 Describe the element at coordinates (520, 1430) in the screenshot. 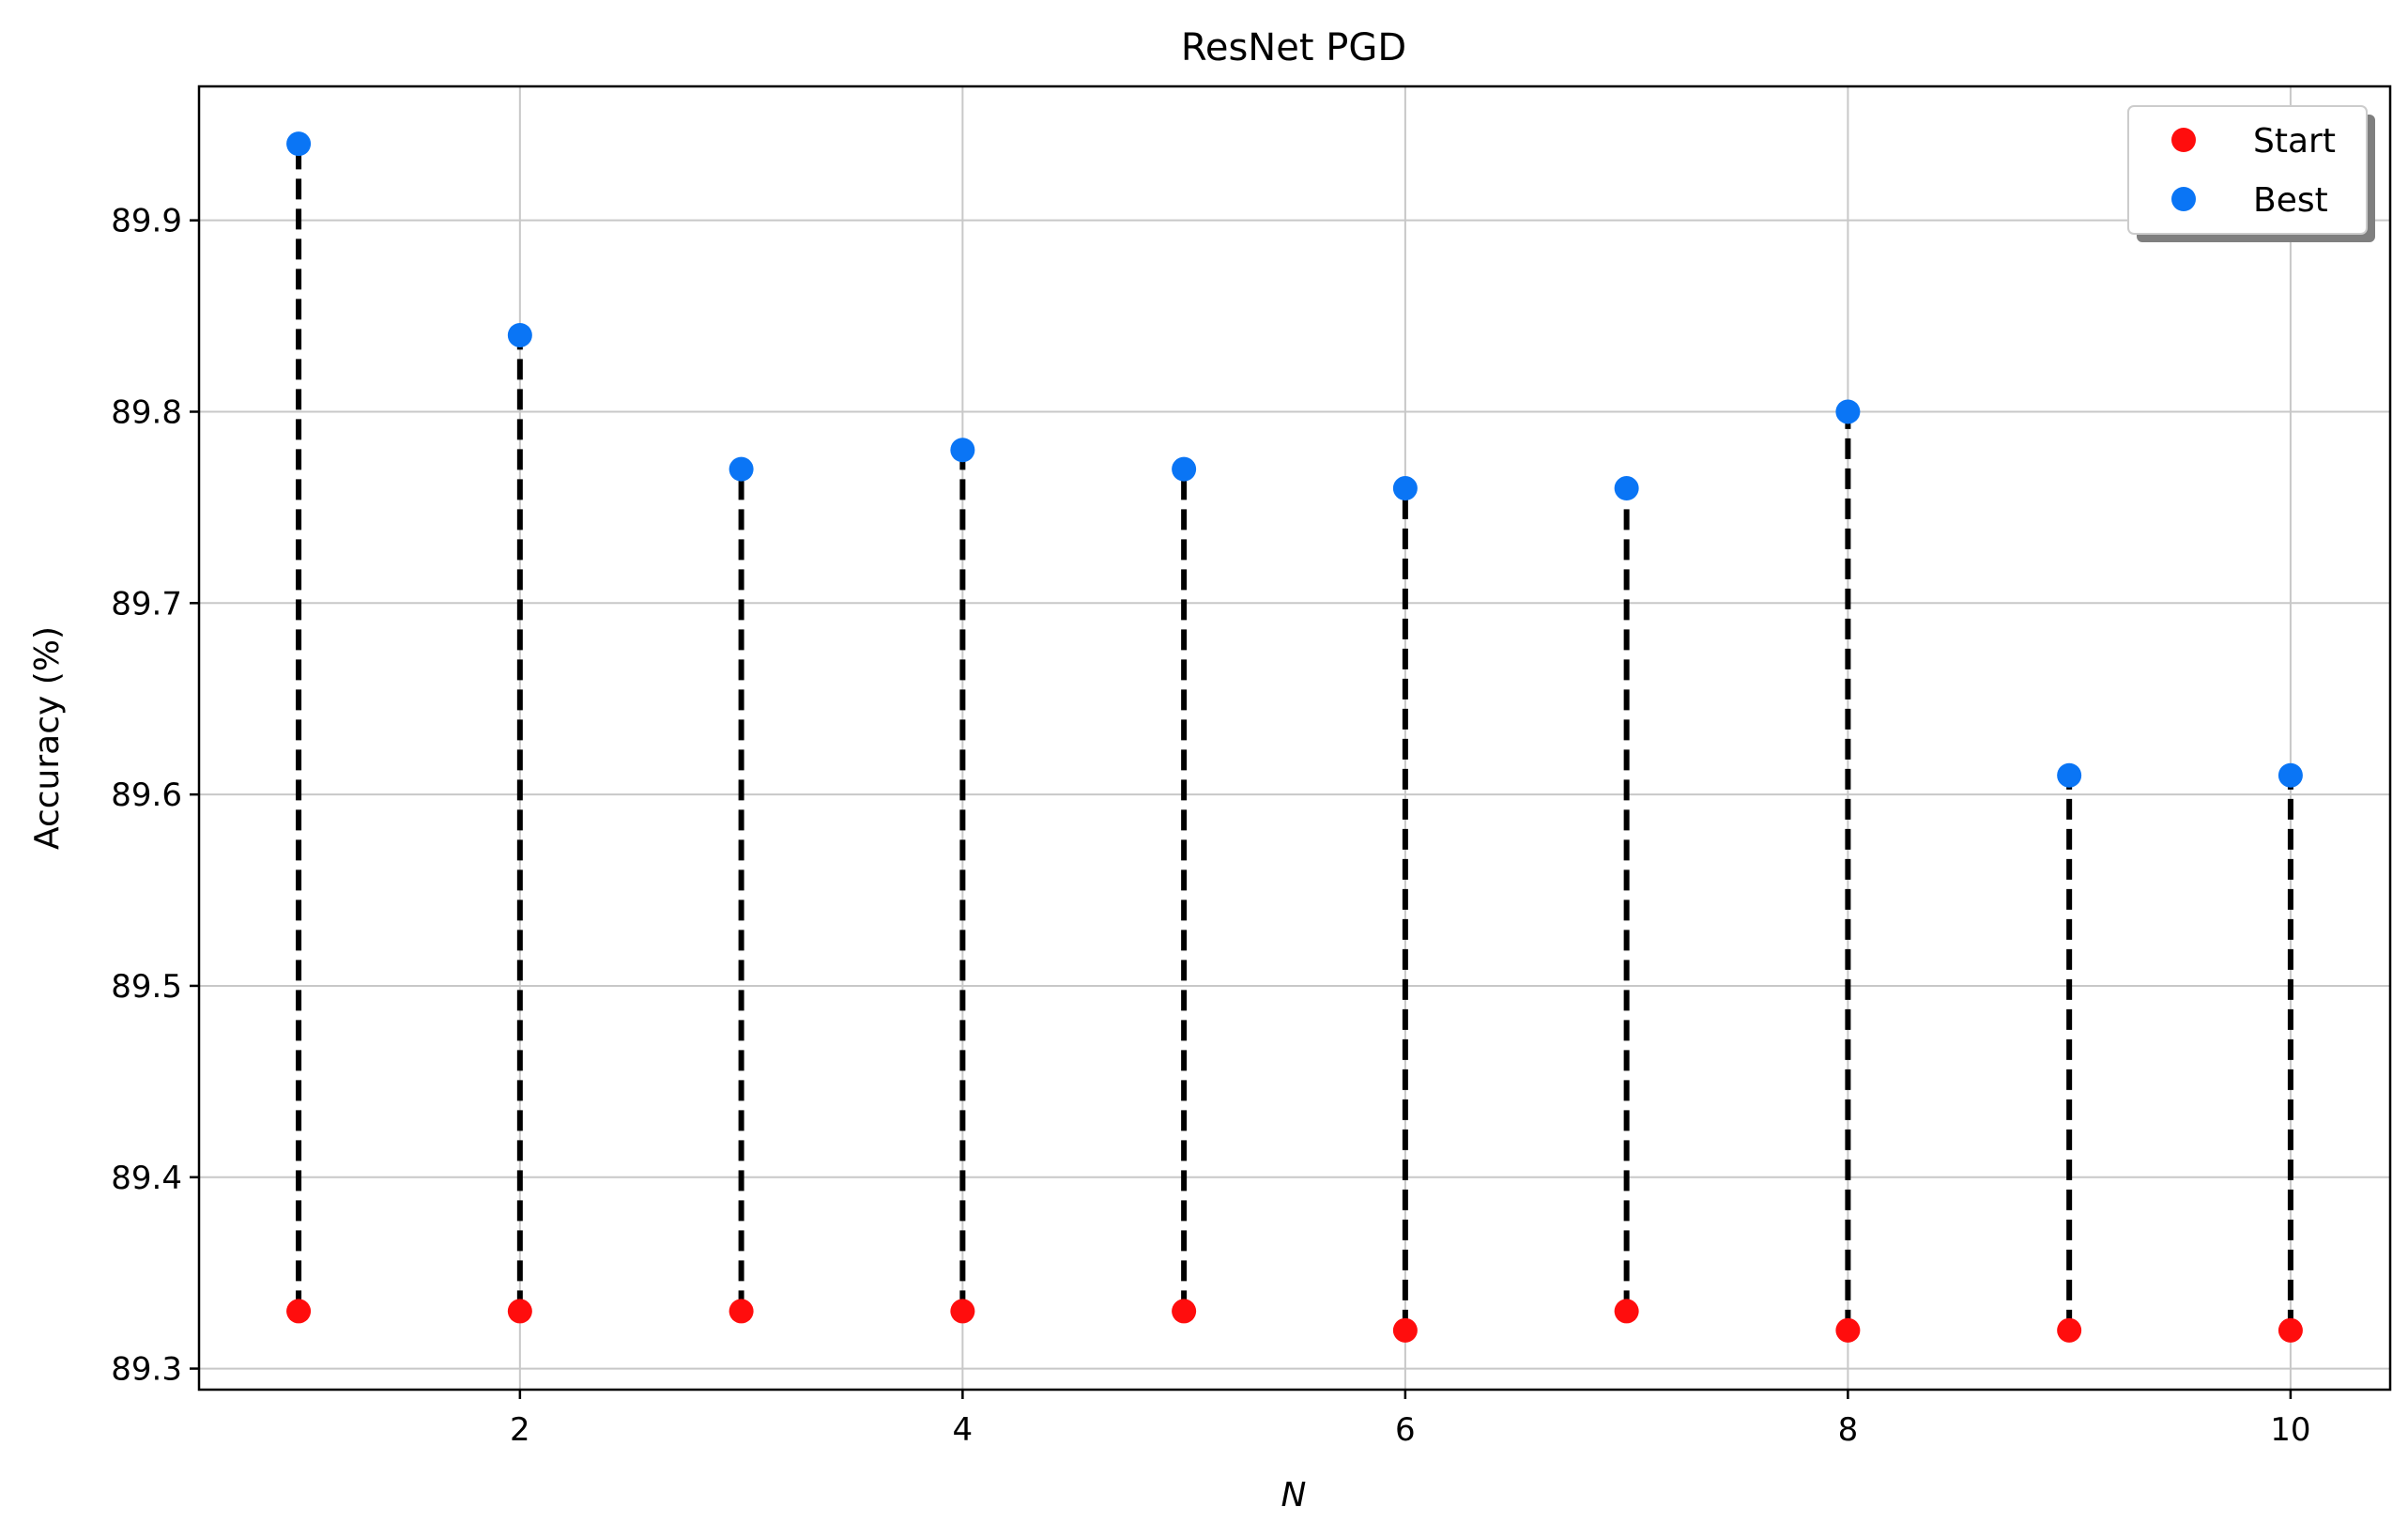

I see `x-tick-label: 2` at that location.